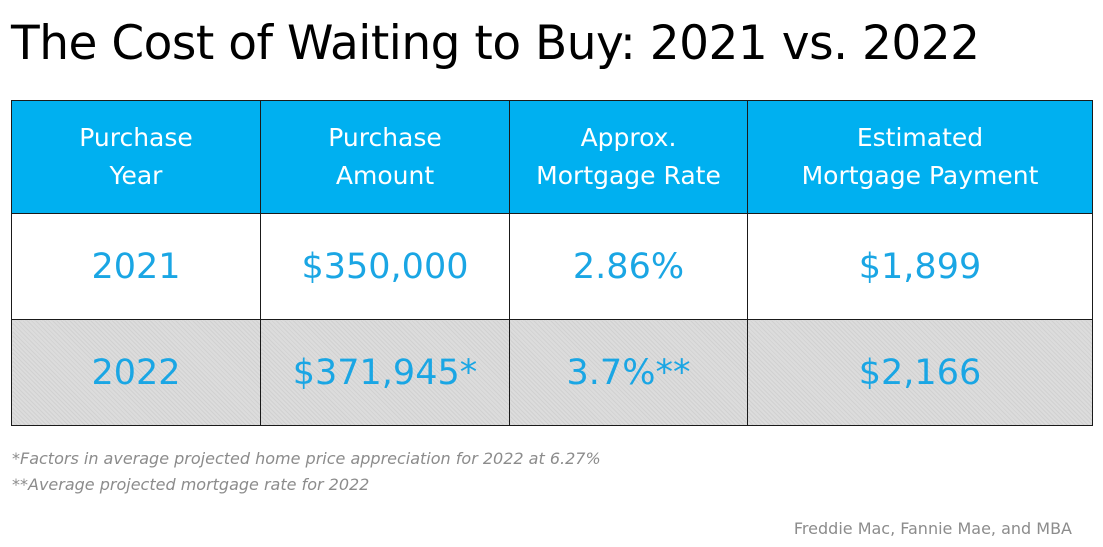 The image size is (1103, 547). I want to click on header-mortgage-rate: Approx. Mortgage Rate, so click(628, 157).